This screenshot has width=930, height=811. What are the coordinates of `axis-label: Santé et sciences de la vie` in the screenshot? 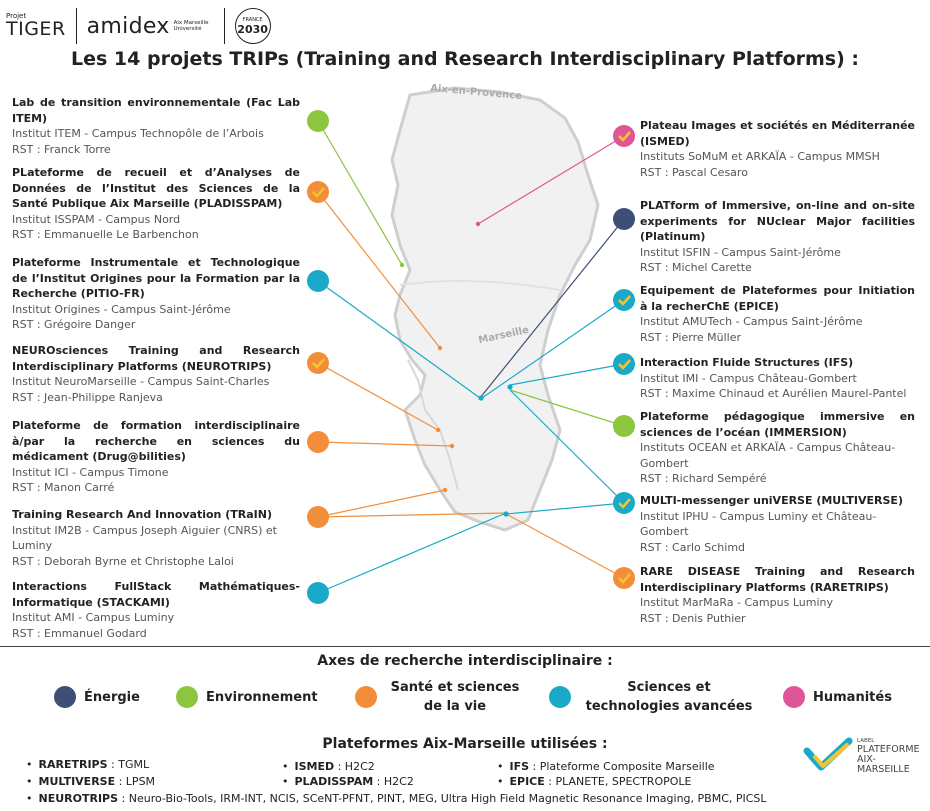 It's located at (455, 697).